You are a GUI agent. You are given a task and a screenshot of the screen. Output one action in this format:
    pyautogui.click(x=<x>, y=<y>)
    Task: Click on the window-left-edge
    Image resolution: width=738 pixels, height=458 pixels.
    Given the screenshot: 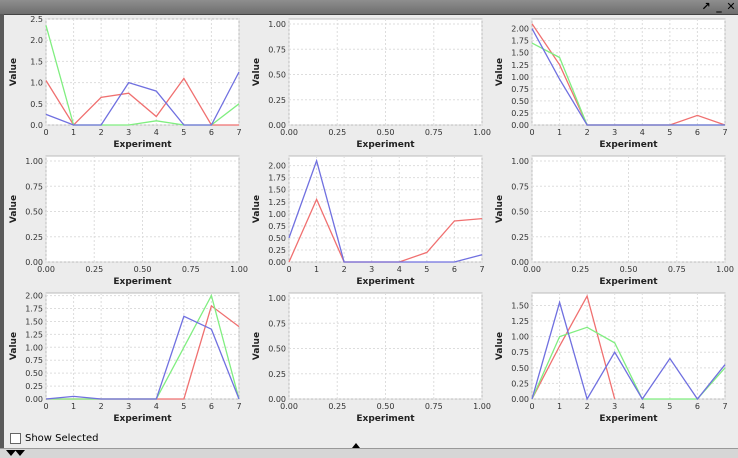 What is the action you would take?
    pyautogui.click(x=2, y=235)
    